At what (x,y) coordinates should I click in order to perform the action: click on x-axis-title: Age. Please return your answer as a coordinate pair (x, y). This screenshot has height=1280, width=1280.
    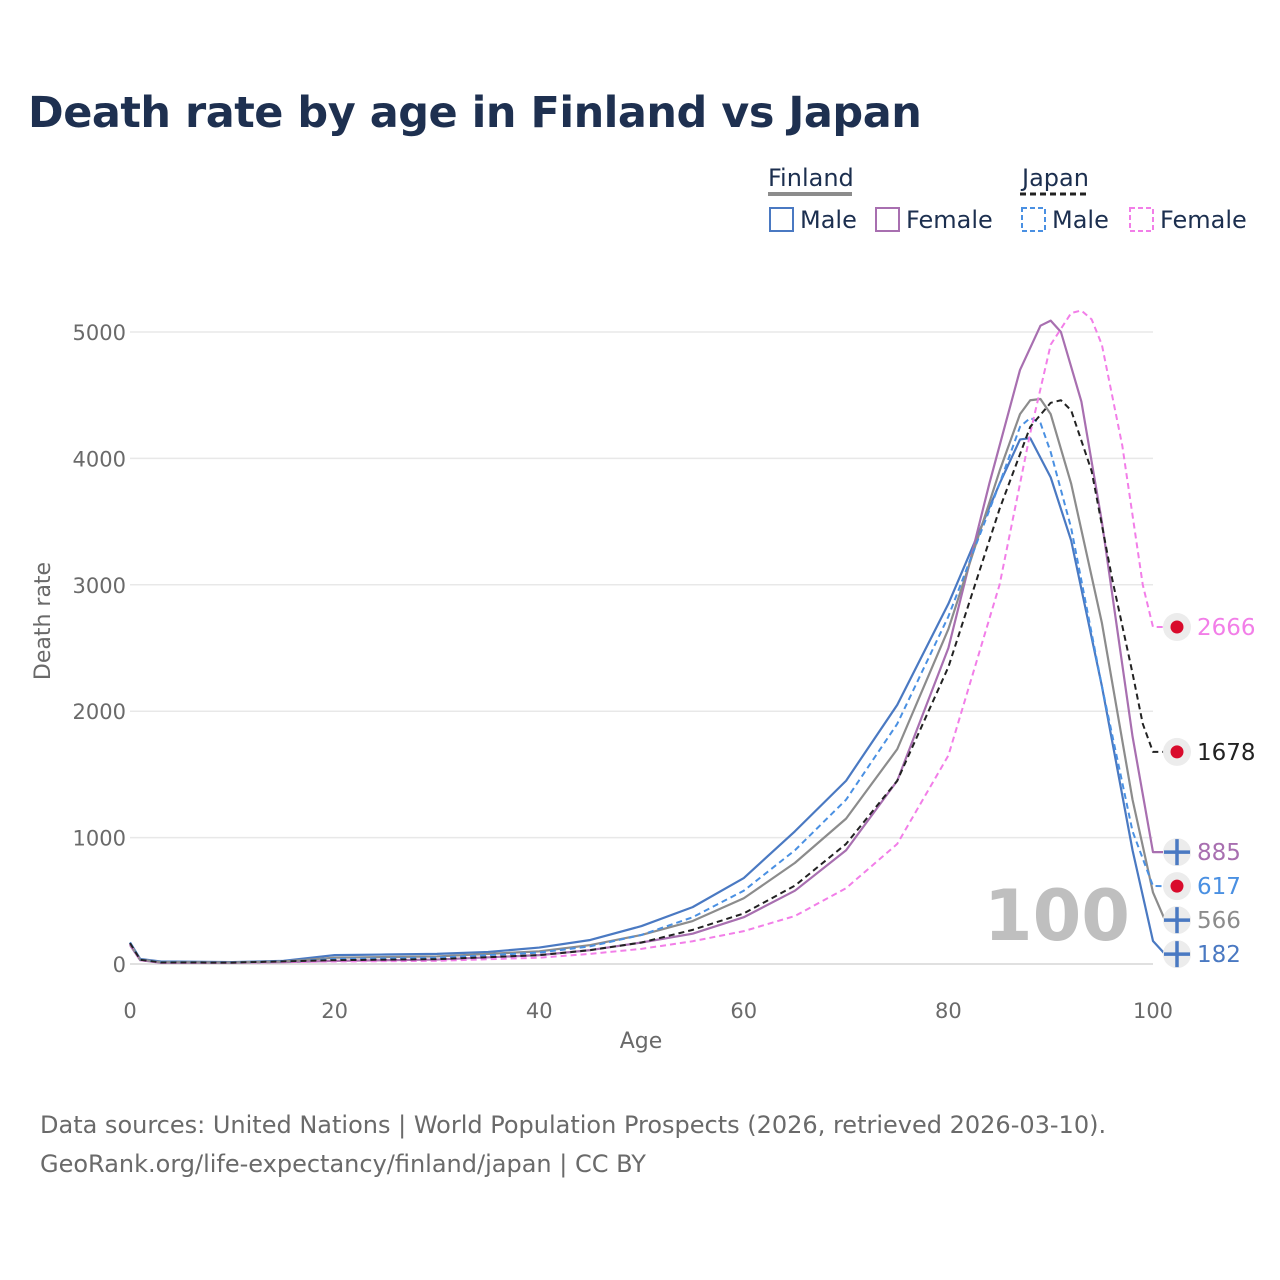
    Looking at the image, I should click on (641, 1041).